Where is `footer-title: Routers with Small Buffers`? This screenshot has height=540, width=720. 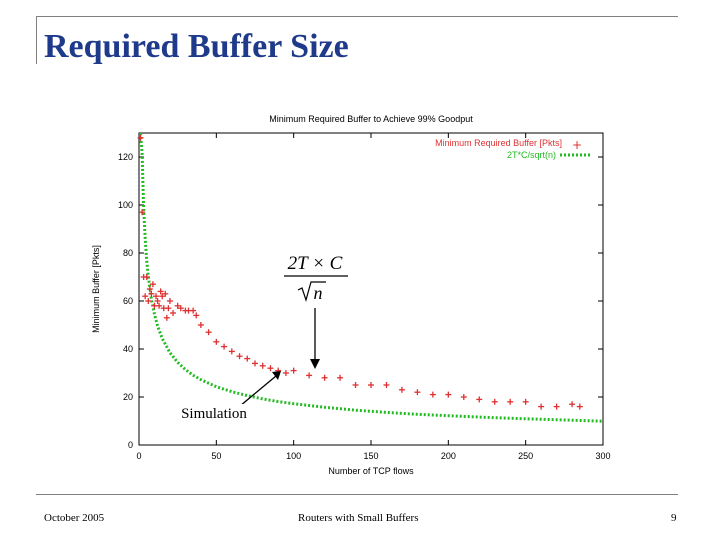 footer-title: Routers with Small Buffers is located at coordinates (358, 518).